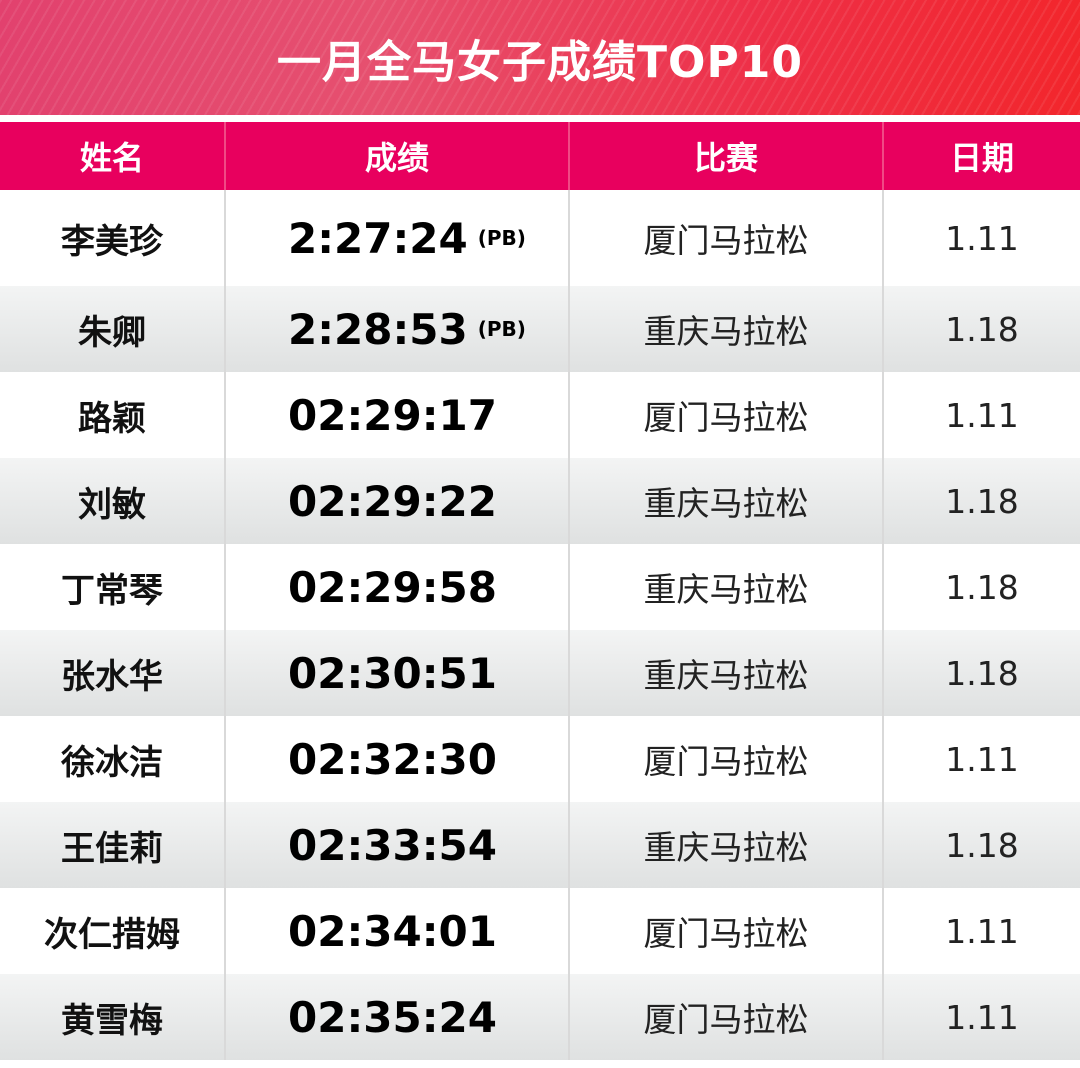 This screenshot has width=1080, height=1068. I want to click on finish-time: 02:29:17, so click(398, 415).